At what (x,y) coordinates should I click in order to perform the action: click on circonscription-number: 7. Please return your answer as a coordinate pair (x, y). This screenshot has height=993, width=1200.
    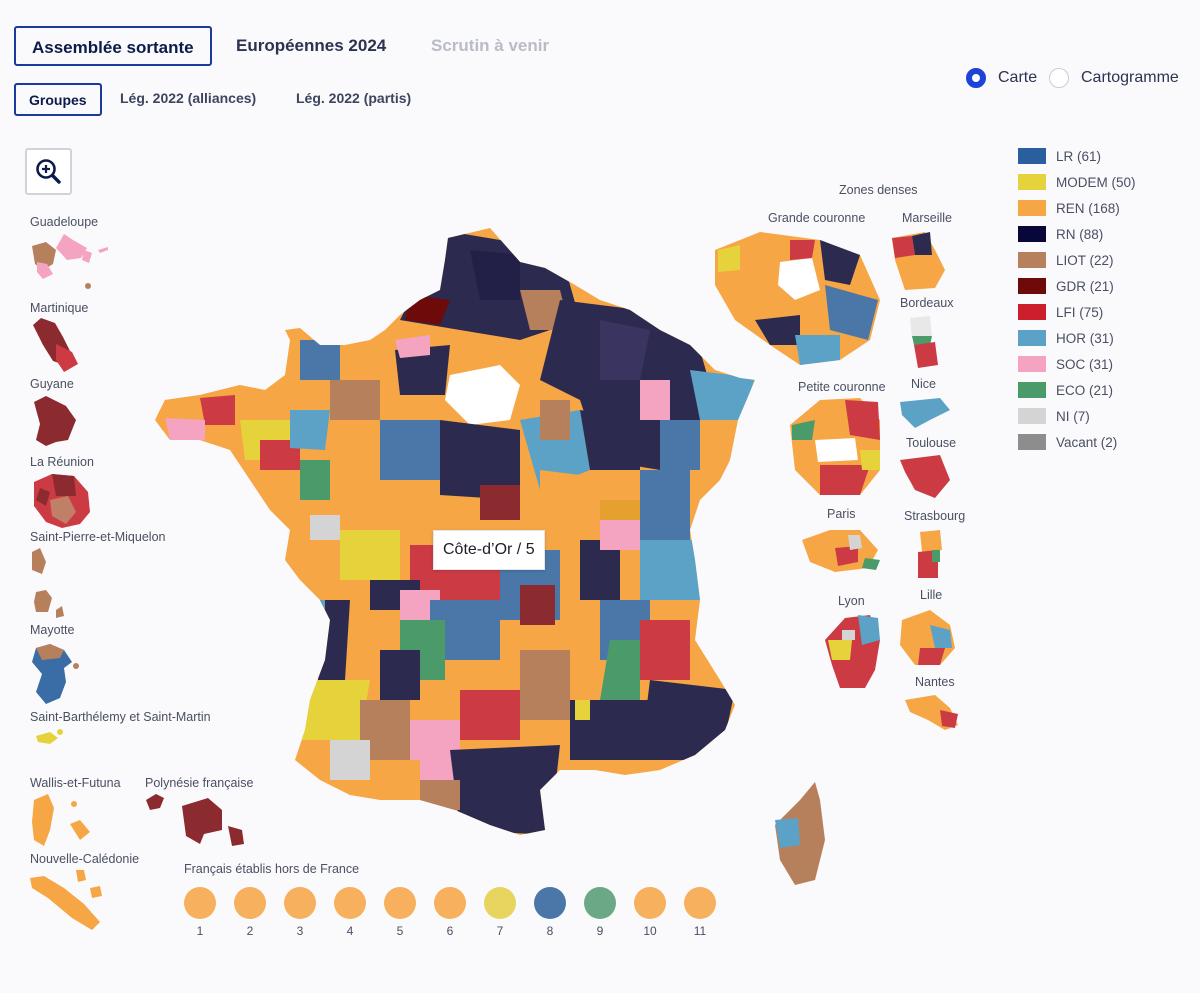
    Looking at the image, I should click on (500, 931).